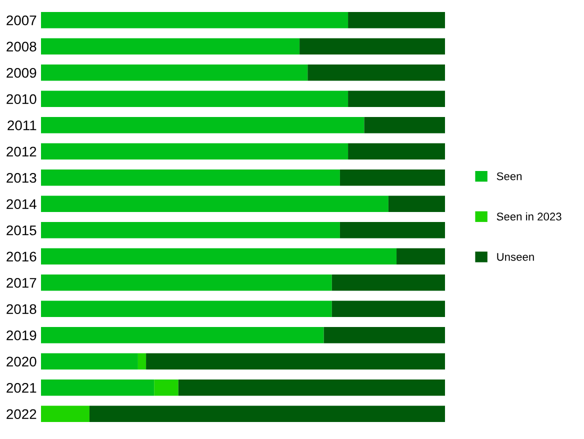 This screenshot has height=439, width=584. What do you see at coordinates (21, 230) in the screenshot?
I see `y-tick-label: 2015` at bounding box center [21, 230].